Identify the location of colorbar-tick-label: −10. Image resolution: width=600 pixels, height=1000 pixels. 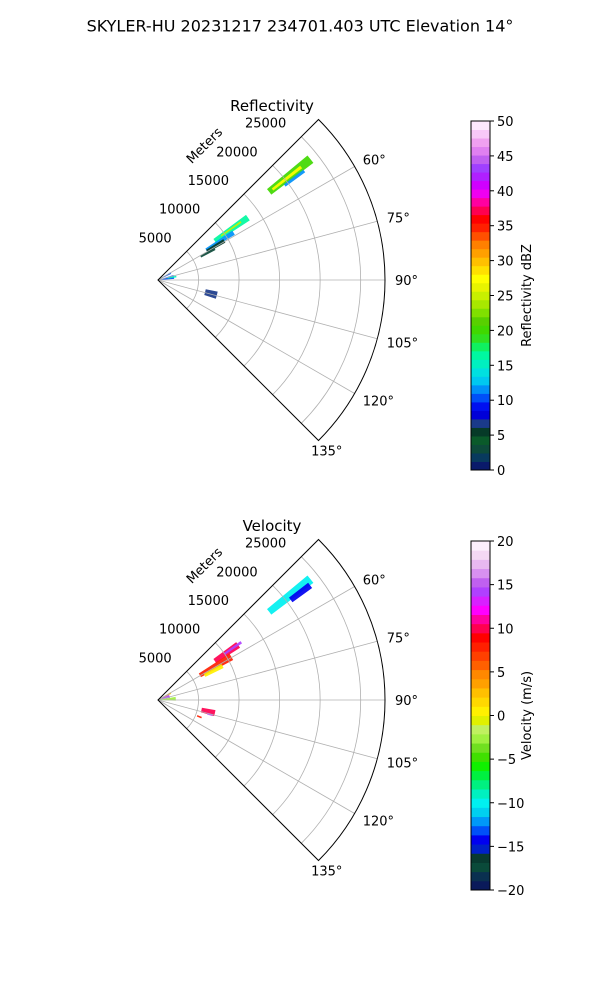
(510, 804).